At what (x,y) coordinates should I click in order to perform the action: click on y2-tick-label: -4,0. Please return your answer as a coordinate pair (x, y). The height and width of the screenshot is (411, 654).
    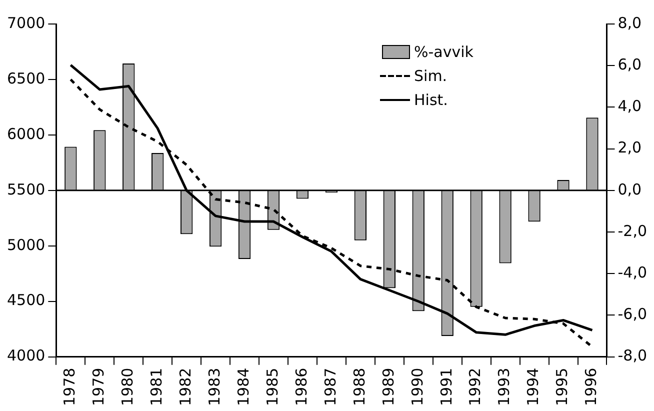
    Looking at the image, I should click on (633, 273).